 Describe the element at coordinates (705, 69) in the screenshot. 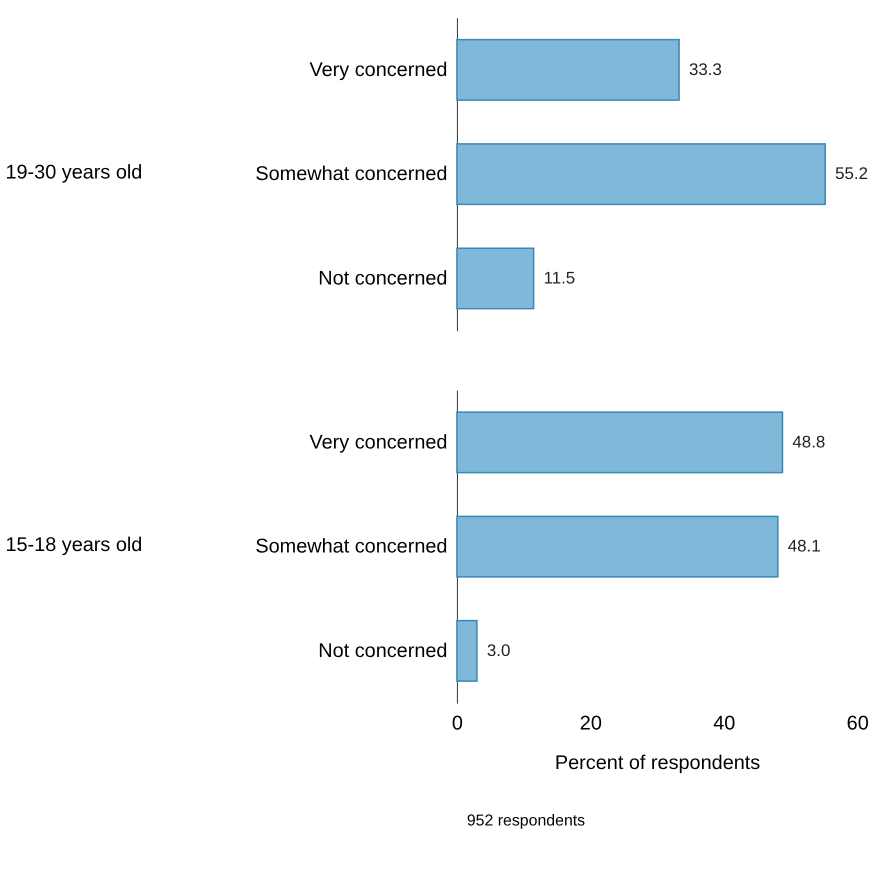

I see `data-label: 33.3` at that location.